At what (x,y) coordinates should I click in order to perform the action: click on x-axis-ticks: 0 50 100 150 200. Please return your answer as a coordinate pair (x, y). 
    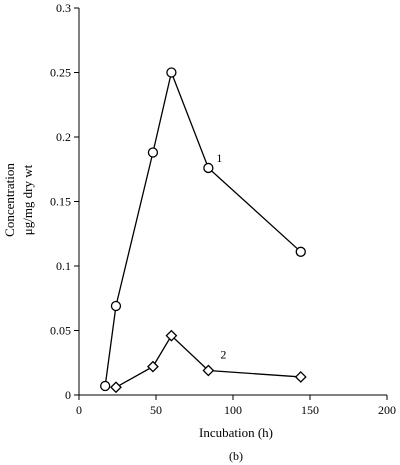
    Looking at the image, I should click on (236, 406).